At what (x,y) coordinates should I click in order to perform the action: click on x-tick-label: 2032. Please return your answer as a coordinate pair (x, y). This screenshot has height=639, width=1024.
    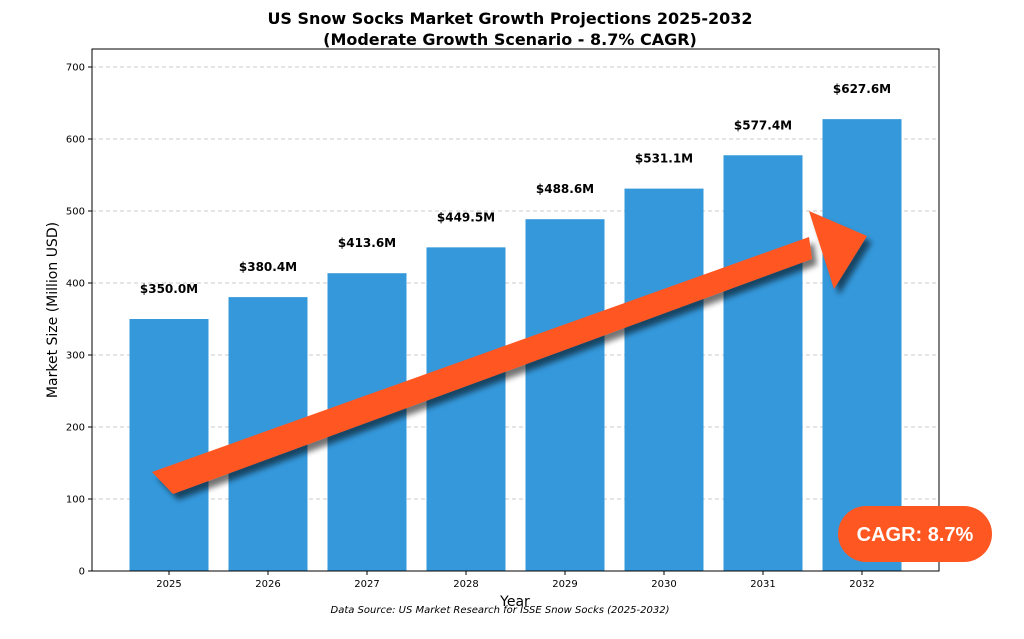
    Looking at the image, I should click on (861, 584).